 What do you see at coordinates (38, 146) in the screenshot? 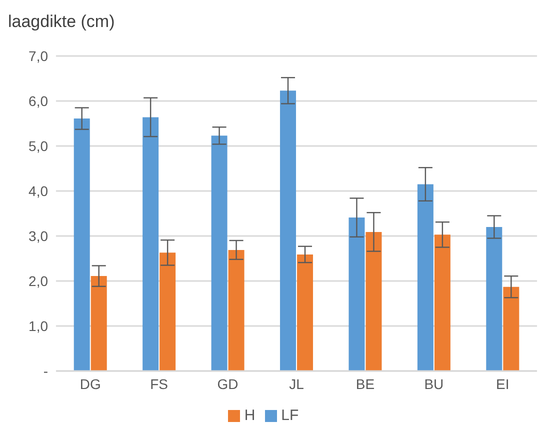
I see `y-tick-label: 5,0` at bounding box center [38, 146].